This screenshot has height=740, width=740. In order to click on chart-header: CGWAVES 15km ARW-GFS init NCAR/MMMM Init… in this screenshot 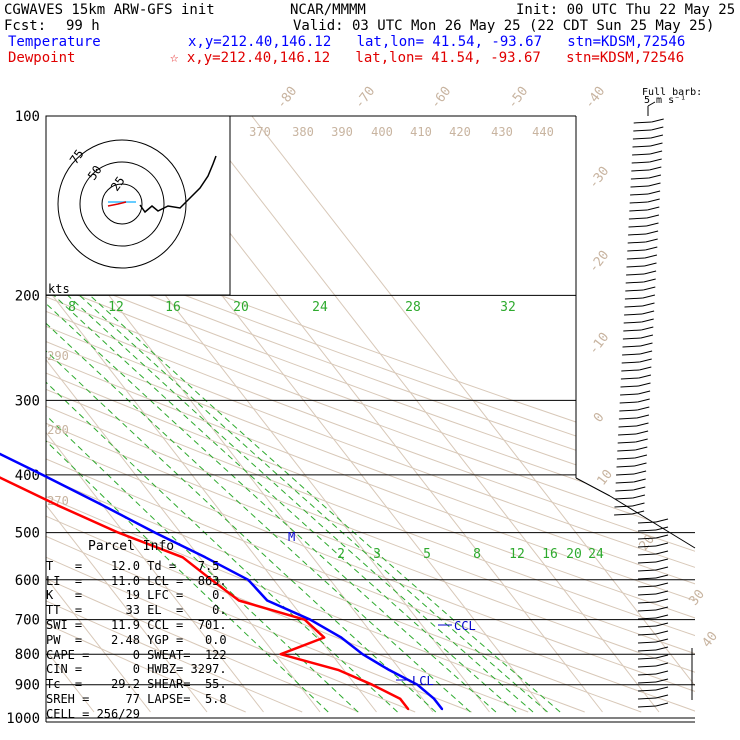, I will do `click(370, 35)`.